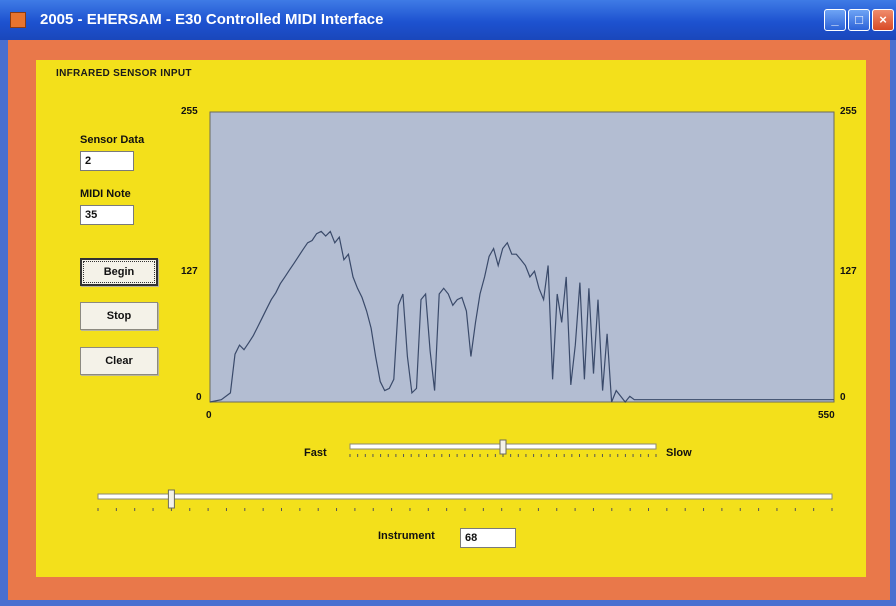 This screenshot has height=606, width=896. Describe the element at coordinates (199, 397) in the screenshot. I see `y-tick-left-bottom: 0` at that location.